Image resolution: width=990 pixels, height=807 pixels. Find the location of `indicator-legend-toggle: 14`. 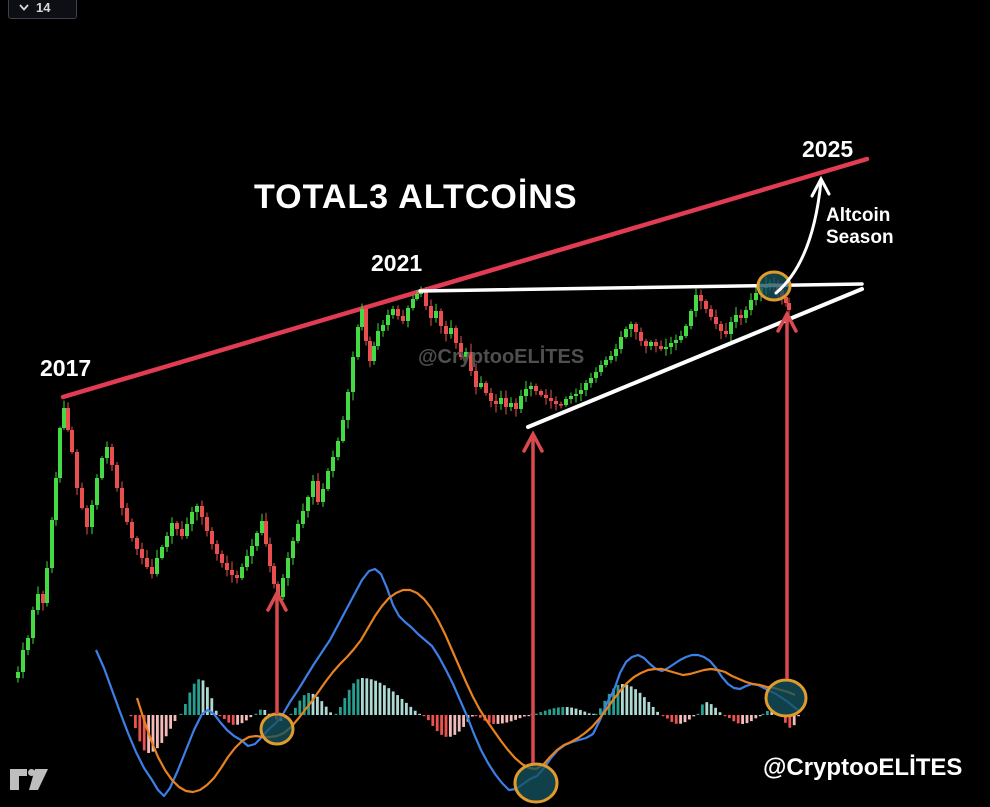

indicator-legend-toggle: 14 is located at coordinates (43, 9).